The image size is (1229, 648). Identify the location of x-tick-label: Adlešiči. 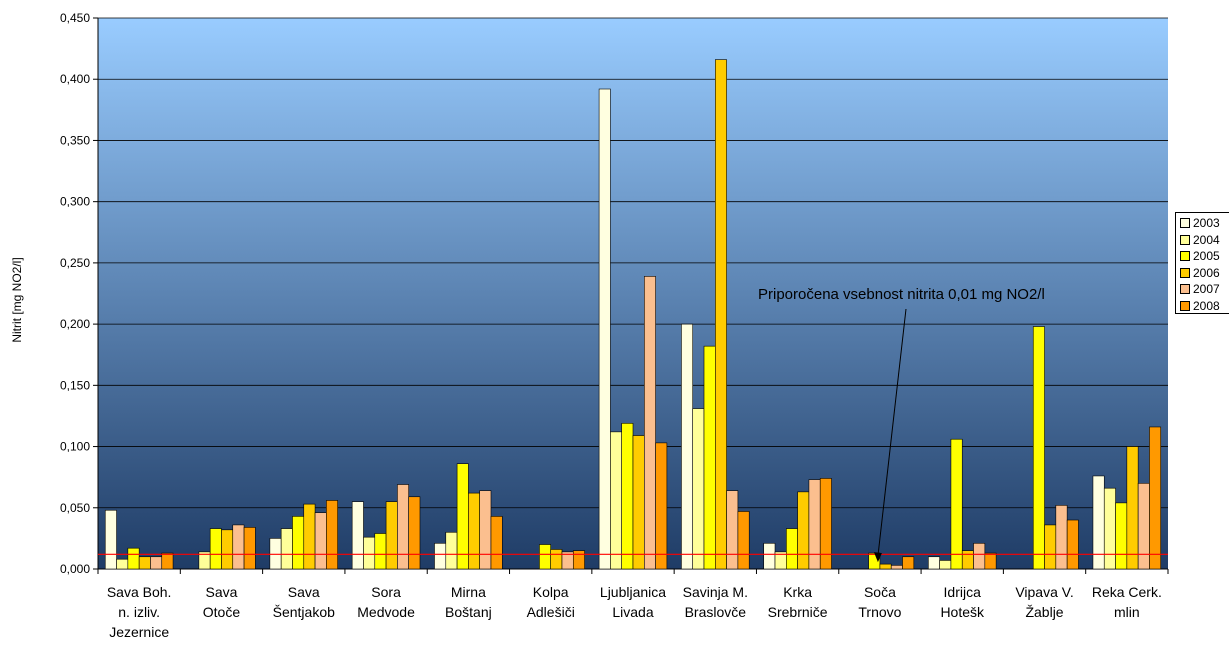
(551, 612).